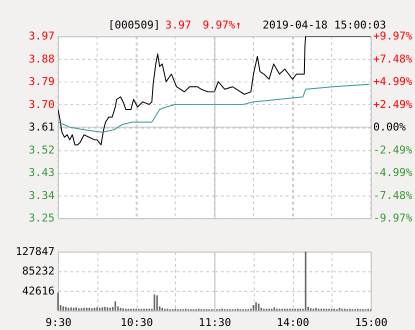 The height and width of the screenshot is (330, 415). I want to click on y-tick-label: 3.88, so click(41, 59).